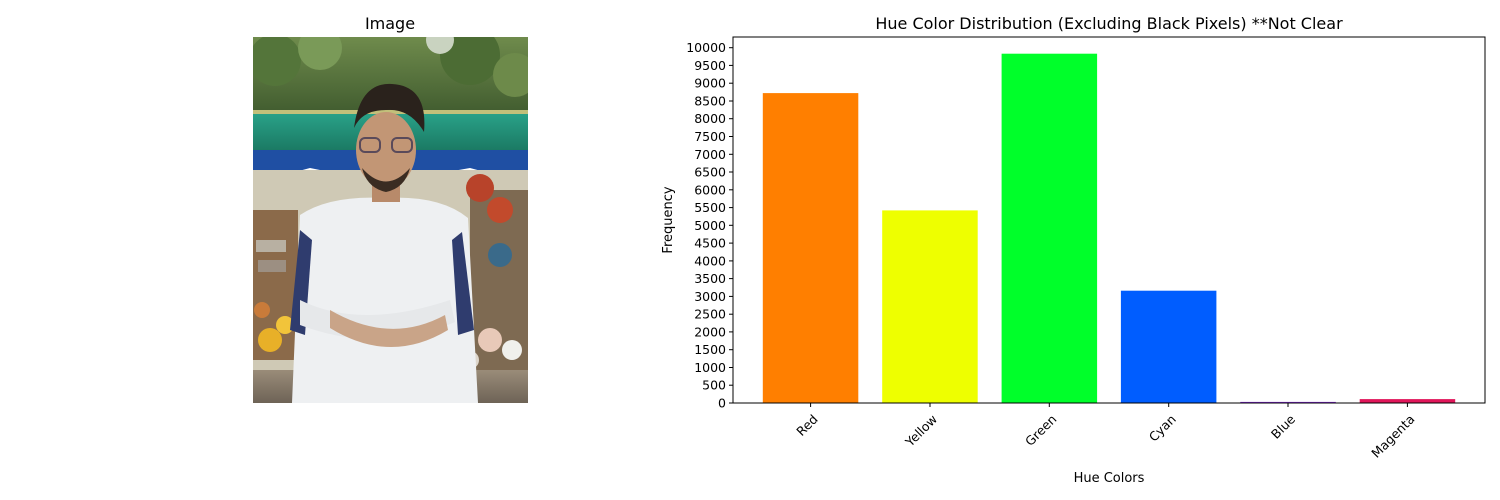 The width and height of the screenshot is (1500, 500). I want to click on x-tick-label: Magenta, so click(1392, 436).